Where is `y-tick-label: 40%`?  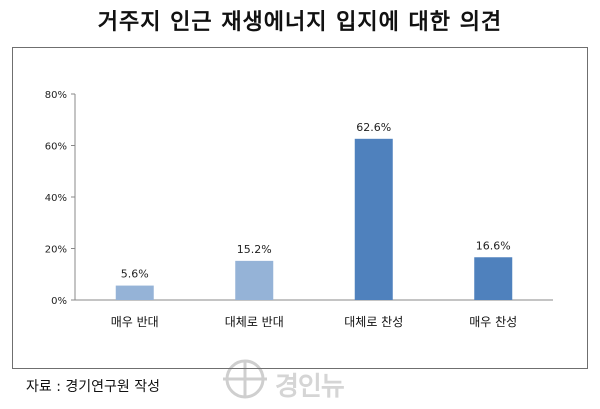 y-tick-label: 40% is located at coordinates (56, 198).